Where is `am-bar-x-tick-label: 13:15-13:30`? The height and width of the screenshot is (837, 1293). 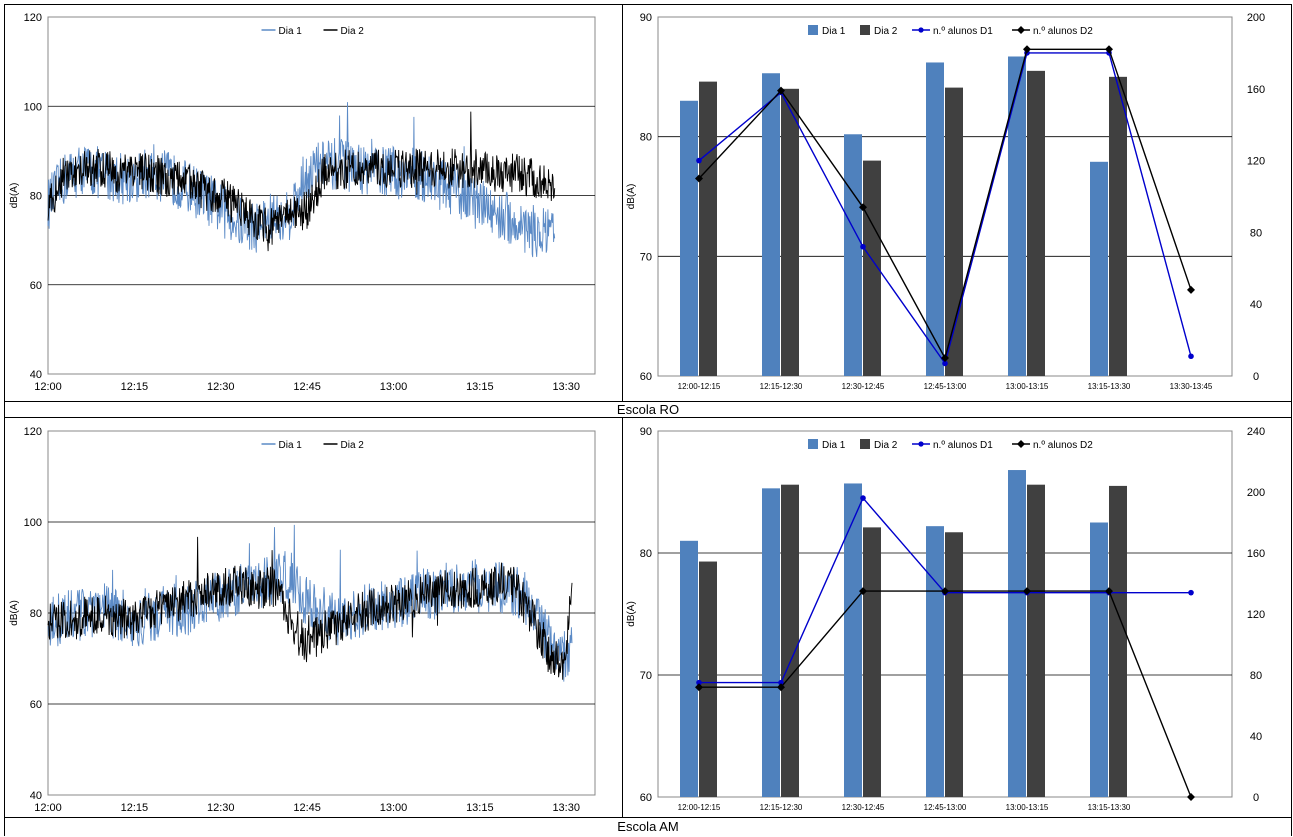
am-bar-x-tick-label: 13:15-13:30 is located at coordinates (1109, 807).